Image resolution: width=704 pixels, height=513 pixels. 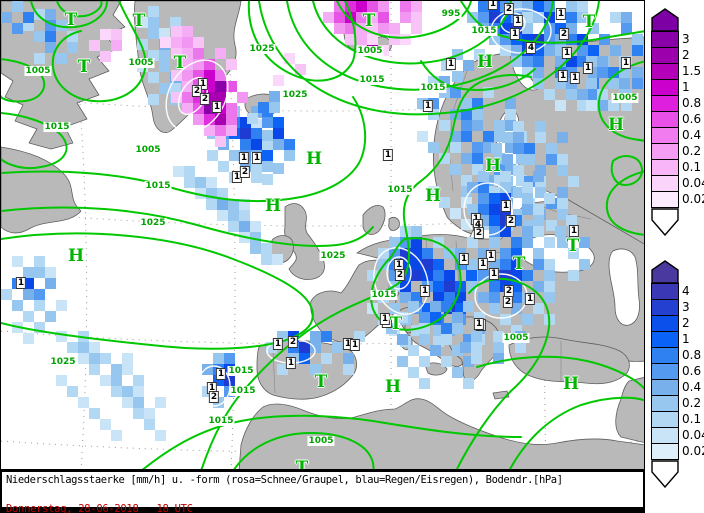 What do you see at coordinates (692, 387) in the screenshot?
I see `legend-value-label: 0.4` at bounding box center [692, 387].